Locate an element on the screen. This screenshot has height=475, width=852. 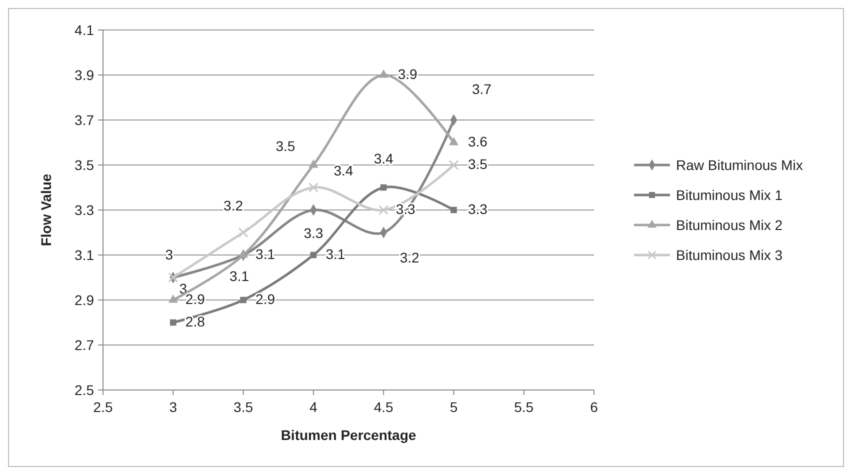
x-tick-label: 4 is located at coordinates (314, 407).